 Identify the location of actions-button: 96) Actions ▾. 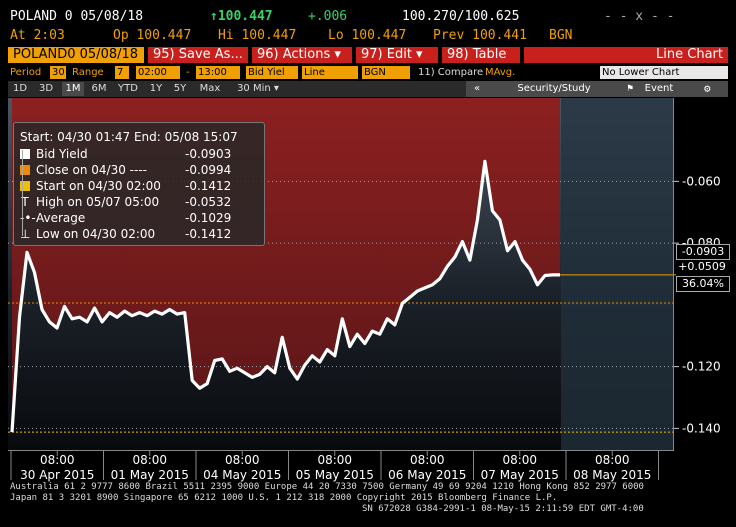
(302, 55).